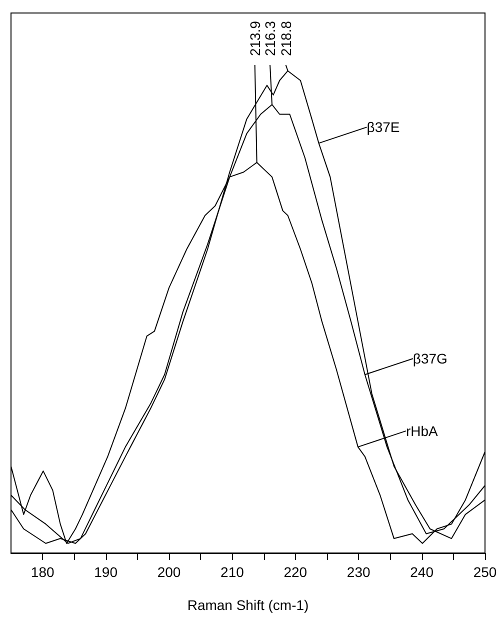  What do you see at coordinates (232, 572) in the screenshot?
I see `x-tick-label: 210` at bounding box center [232, 572].